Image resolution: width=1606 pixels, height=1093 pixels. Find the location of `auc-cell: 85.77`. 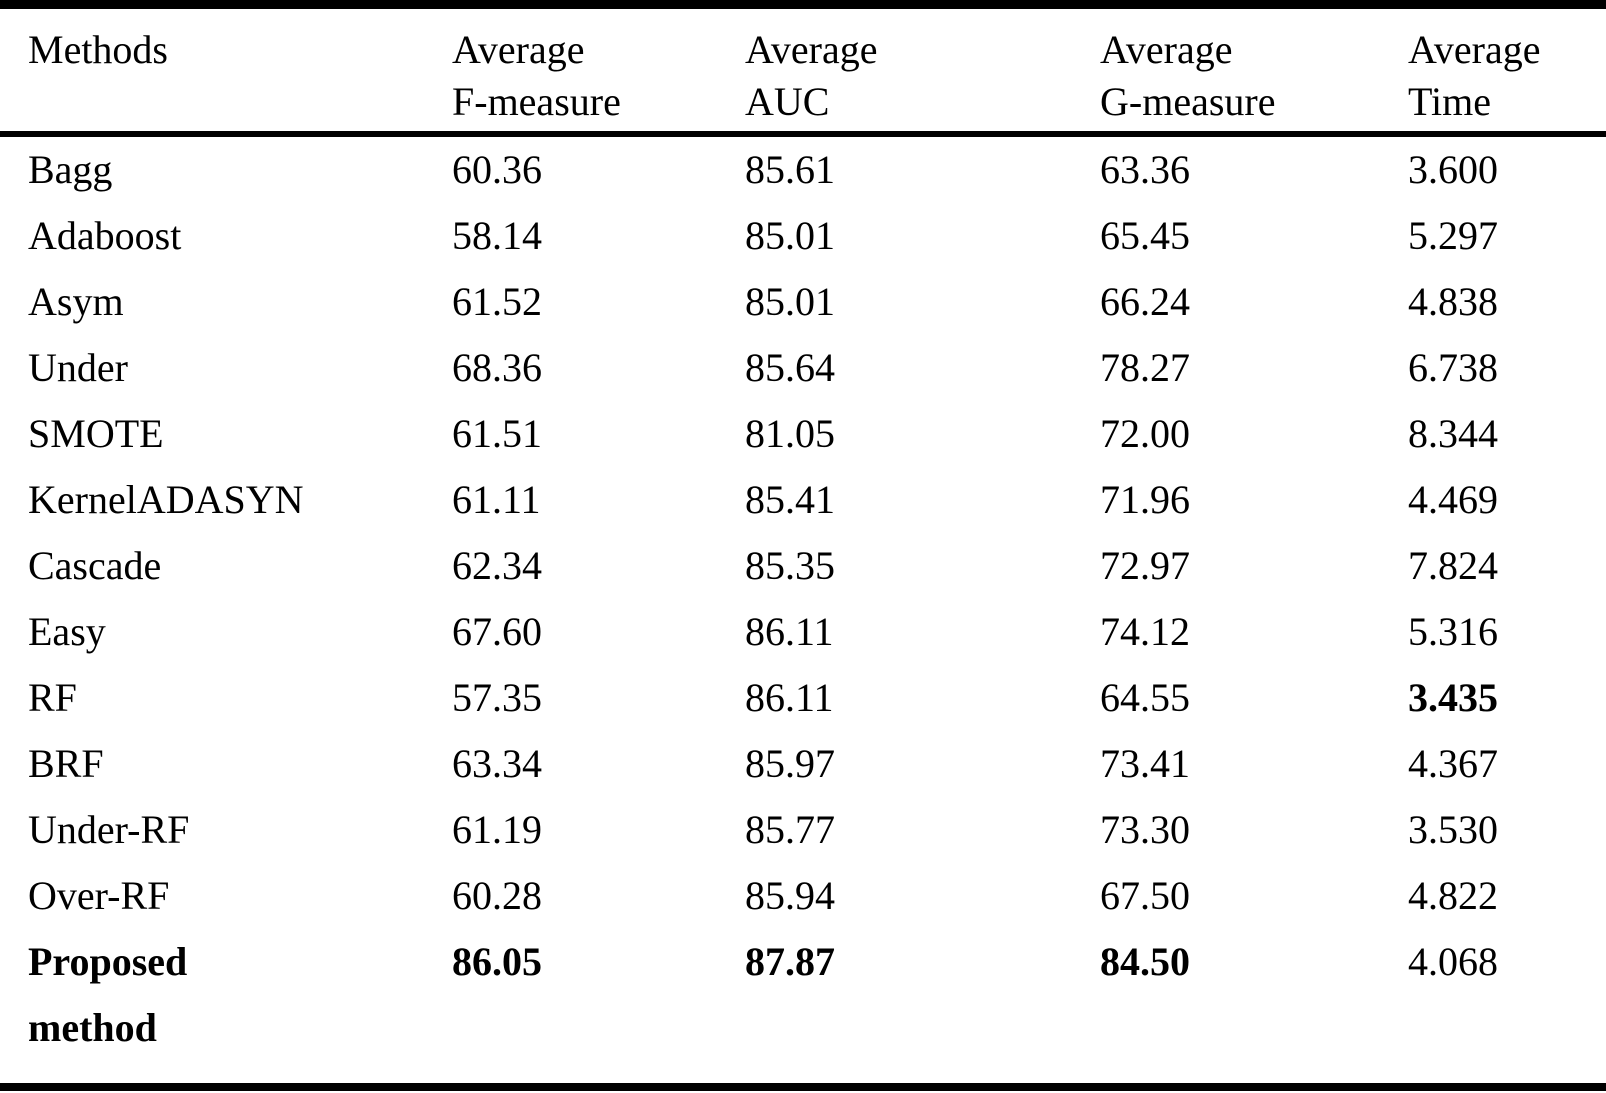

auc-cell: 85.77 is located at coordinates (790, 829).